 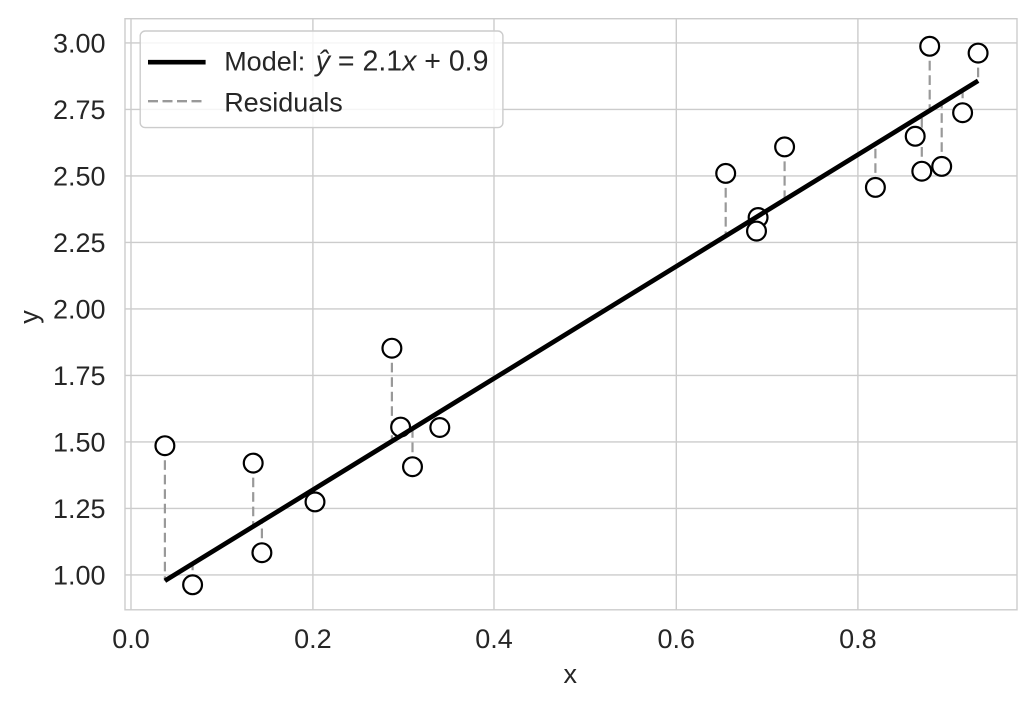 What do you see at coordinates (571, 674) in the screenshot?
I see `svg-text: x` at bounding box center [571, 674].